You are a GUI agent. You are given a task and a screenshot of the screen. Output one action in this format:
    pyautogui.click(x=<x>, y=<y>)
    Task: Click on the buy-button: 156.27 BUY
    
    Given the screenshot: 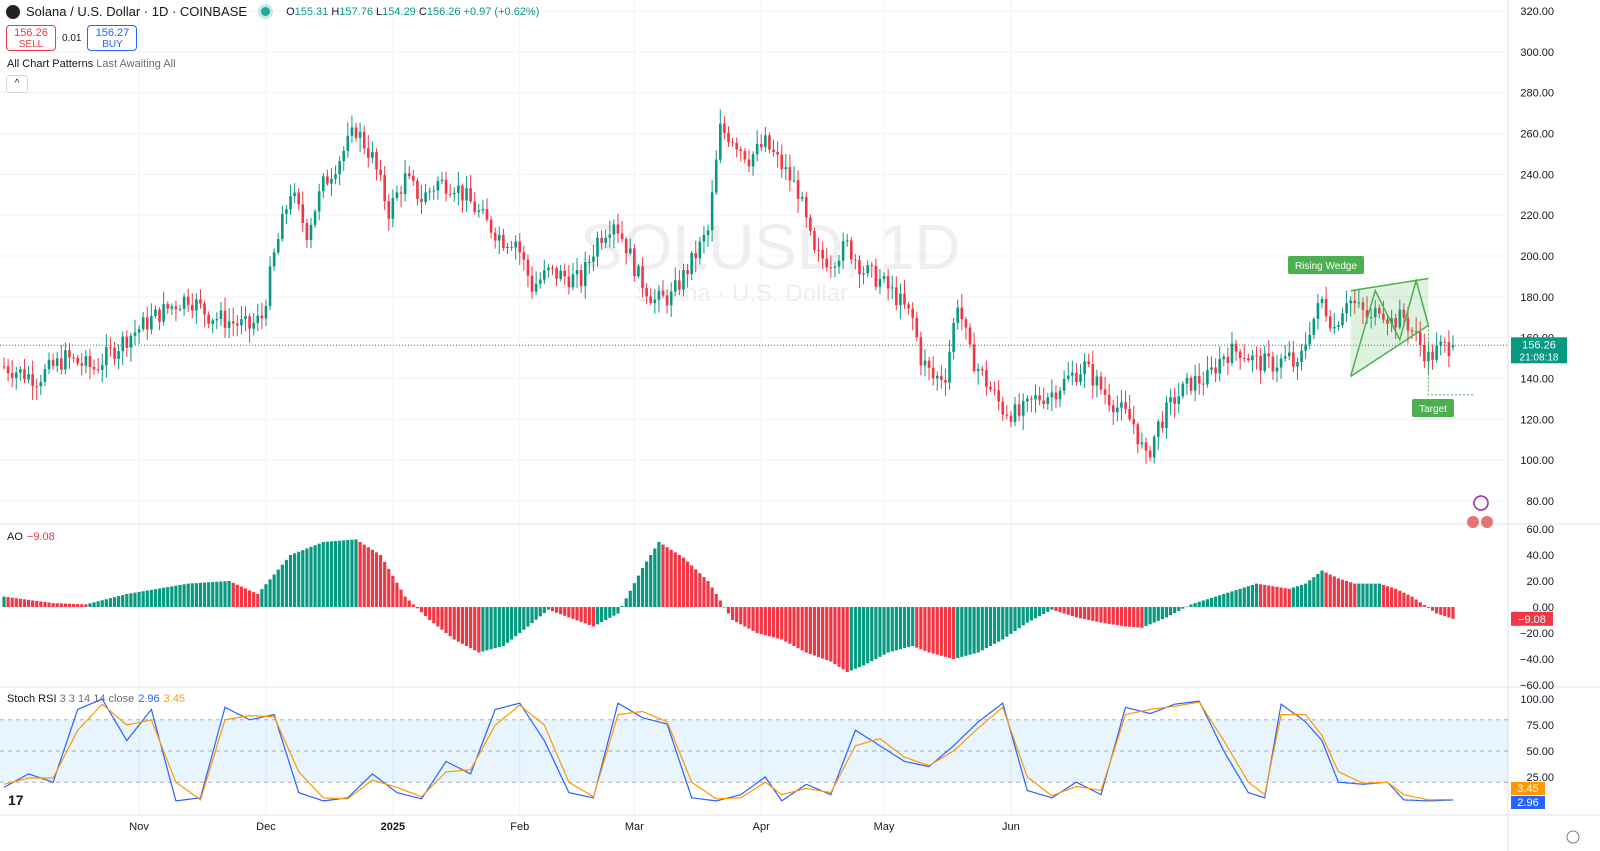 What is the action you would take?
    pyautogui.click(x=112, y=38)
    